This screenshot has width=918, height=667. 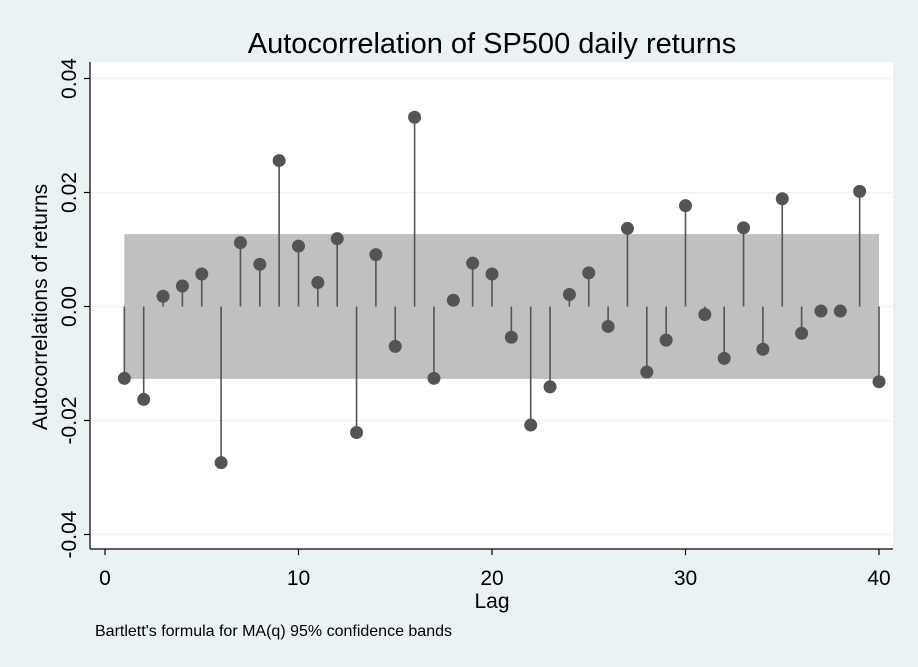 I want to click on y-tick-label: 0.00, so click(x=69, y=306).